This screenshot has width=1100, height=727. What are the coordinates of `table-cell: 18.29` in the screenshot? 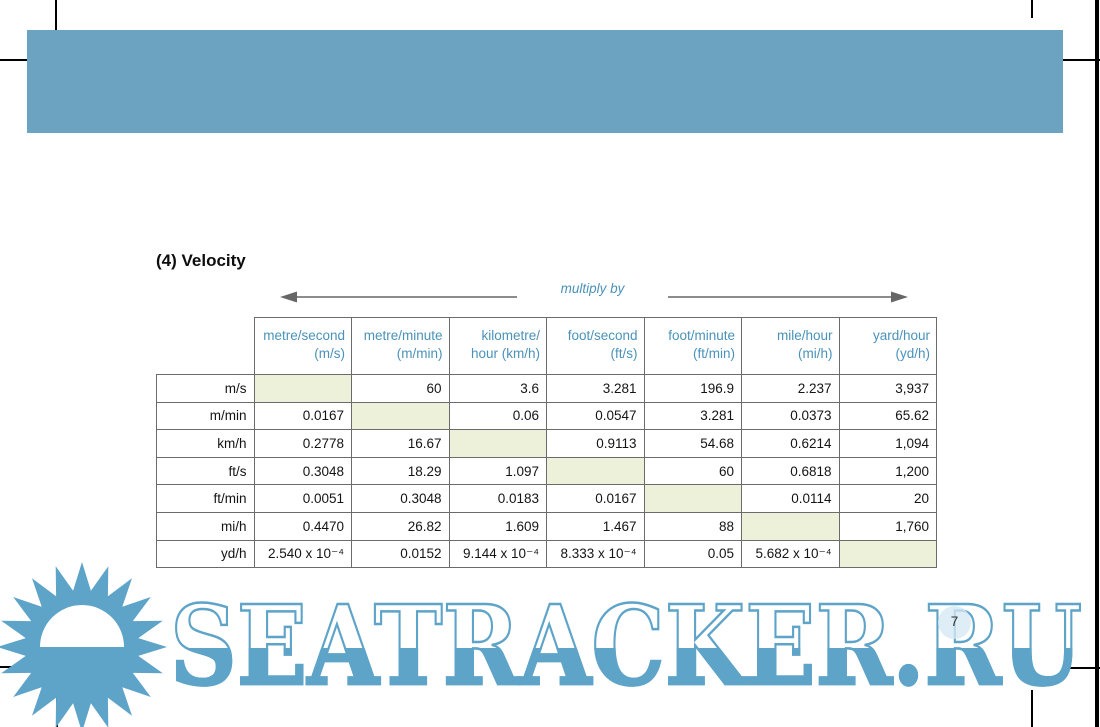 It's located at (400, 471).